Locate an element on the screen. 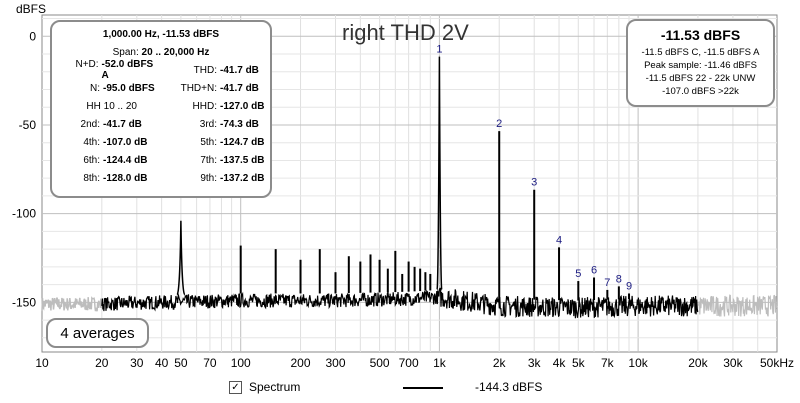  span-row: Span: 20 .. 20,000 Hz is located at coordinates (161, 52).